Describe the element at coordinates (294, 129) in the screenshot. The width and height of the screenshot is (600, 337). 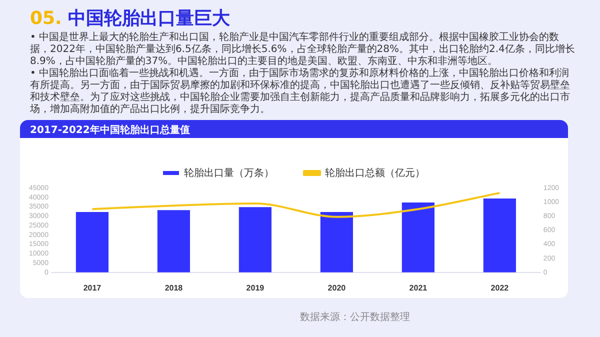
I see `chart-subtitle: 2017-2022年中国轮胎出口总量值` at that location.